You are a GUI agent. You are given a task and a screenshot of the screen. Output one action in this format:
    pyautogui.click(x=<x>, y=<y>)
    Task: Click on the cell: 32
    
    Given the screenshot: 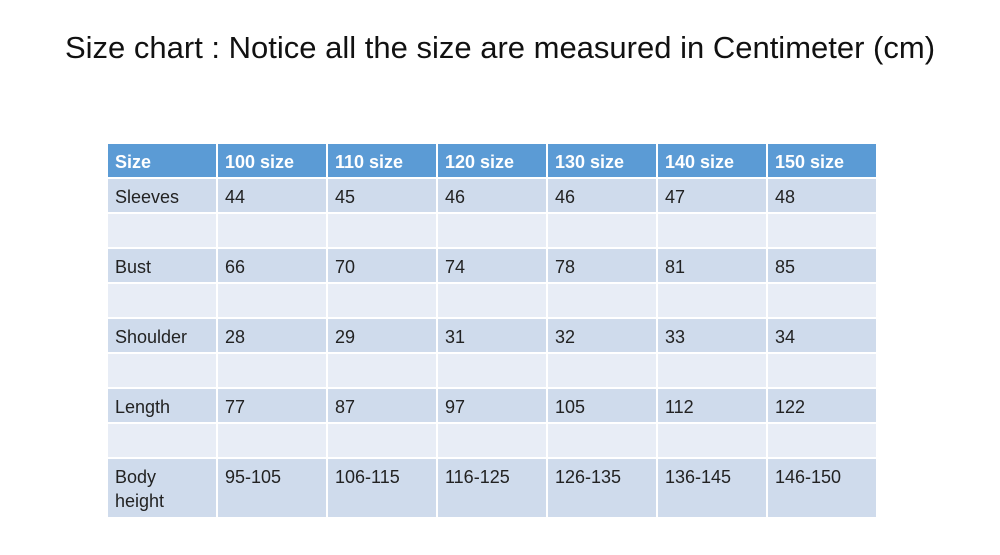 What is the action you would take?
    pyautogui.click(x=602, y=335)
    